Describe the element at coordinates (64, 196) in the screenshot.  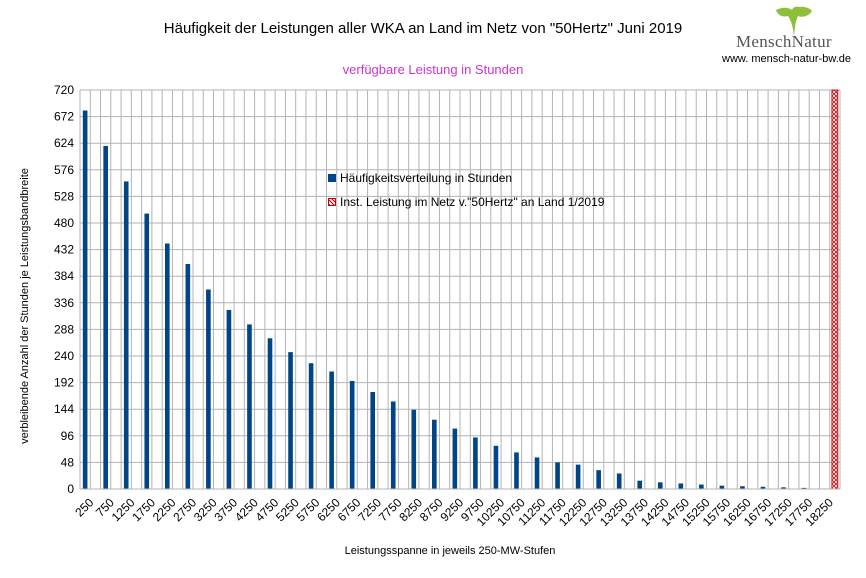
I see `y-tick-label: 528` at that location.